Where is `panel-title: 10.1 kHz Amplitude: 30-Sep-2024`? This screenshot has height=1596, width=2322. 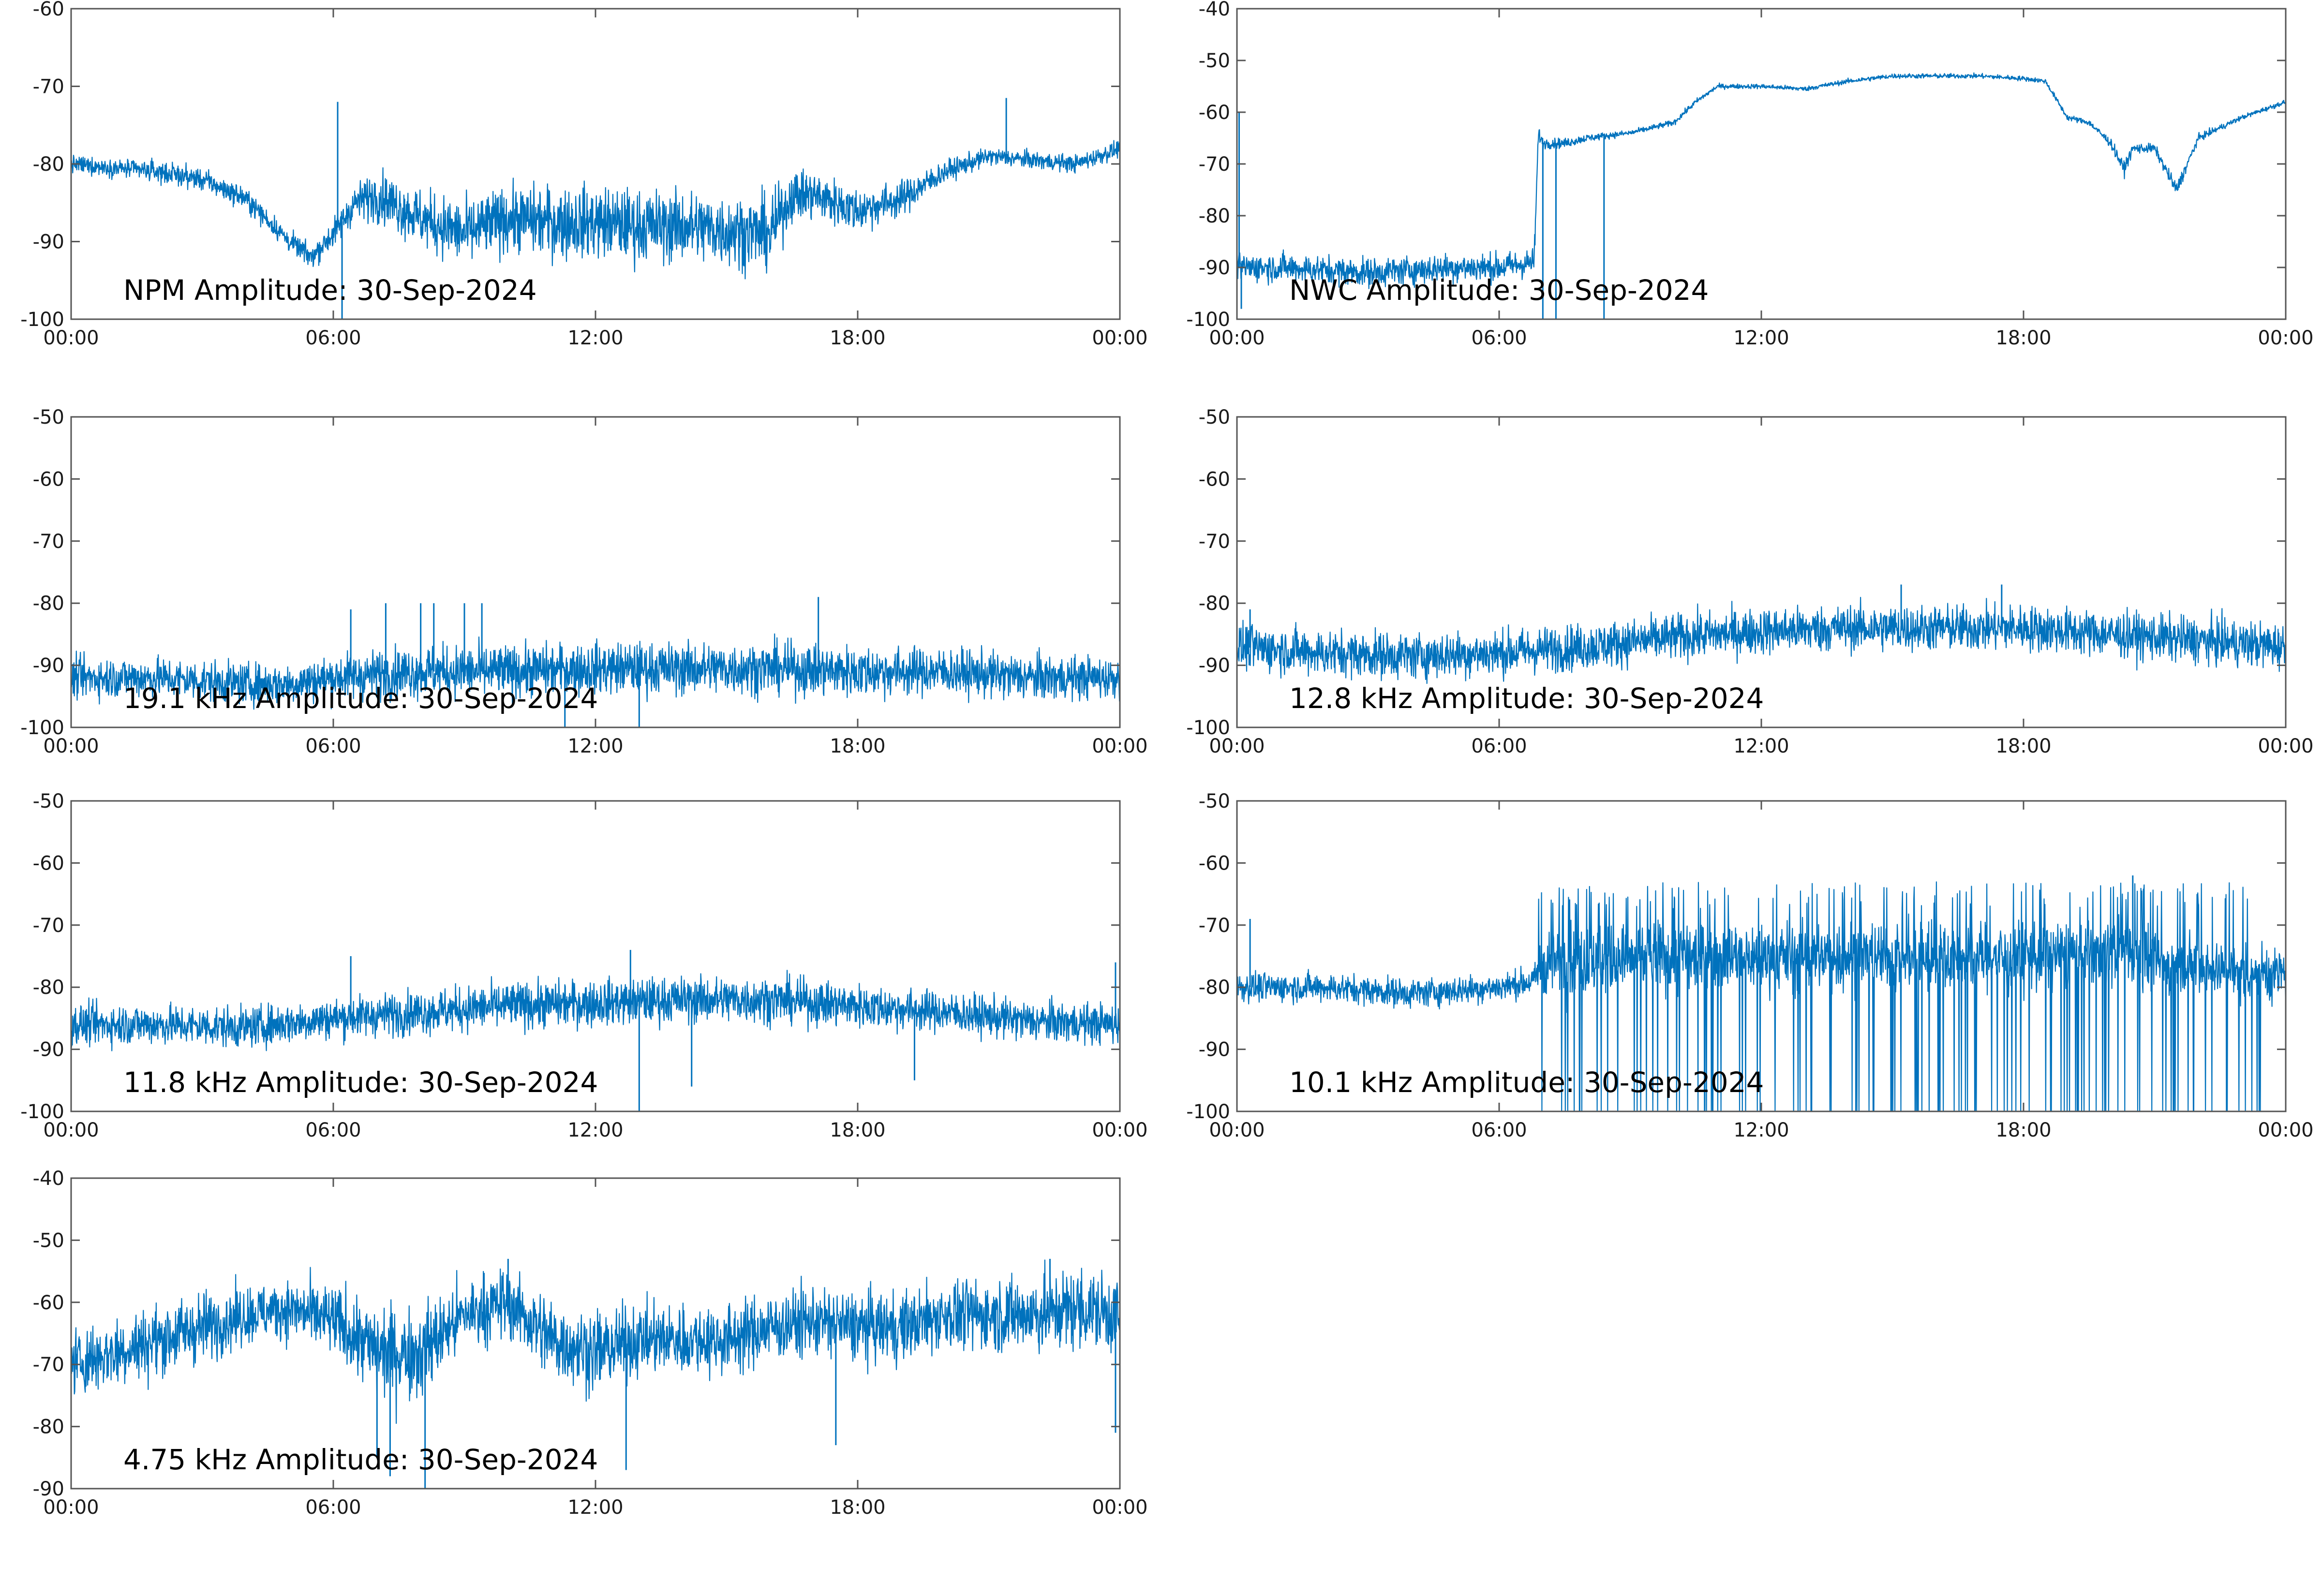 panel-title: 10.1 kHz Amplitude: 30-Sep-2024 is located at coordinates (1526, 1082).